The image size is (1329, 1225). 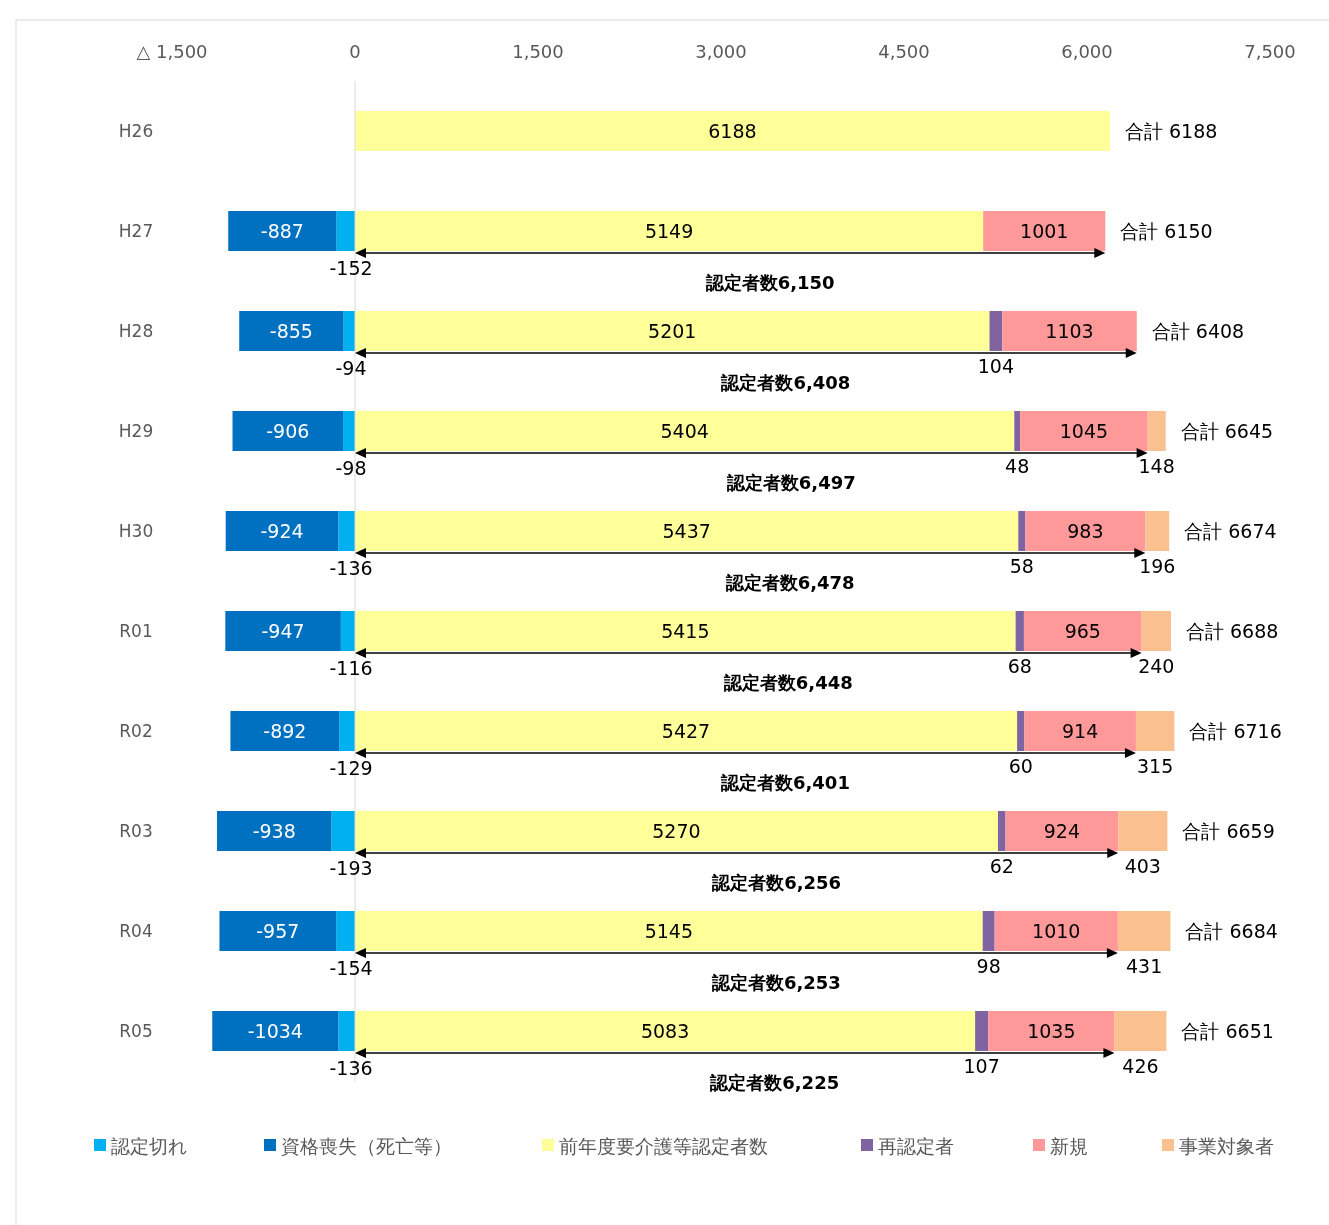 I want to click on y-tick-label: H27, so click(x=136, y=231).